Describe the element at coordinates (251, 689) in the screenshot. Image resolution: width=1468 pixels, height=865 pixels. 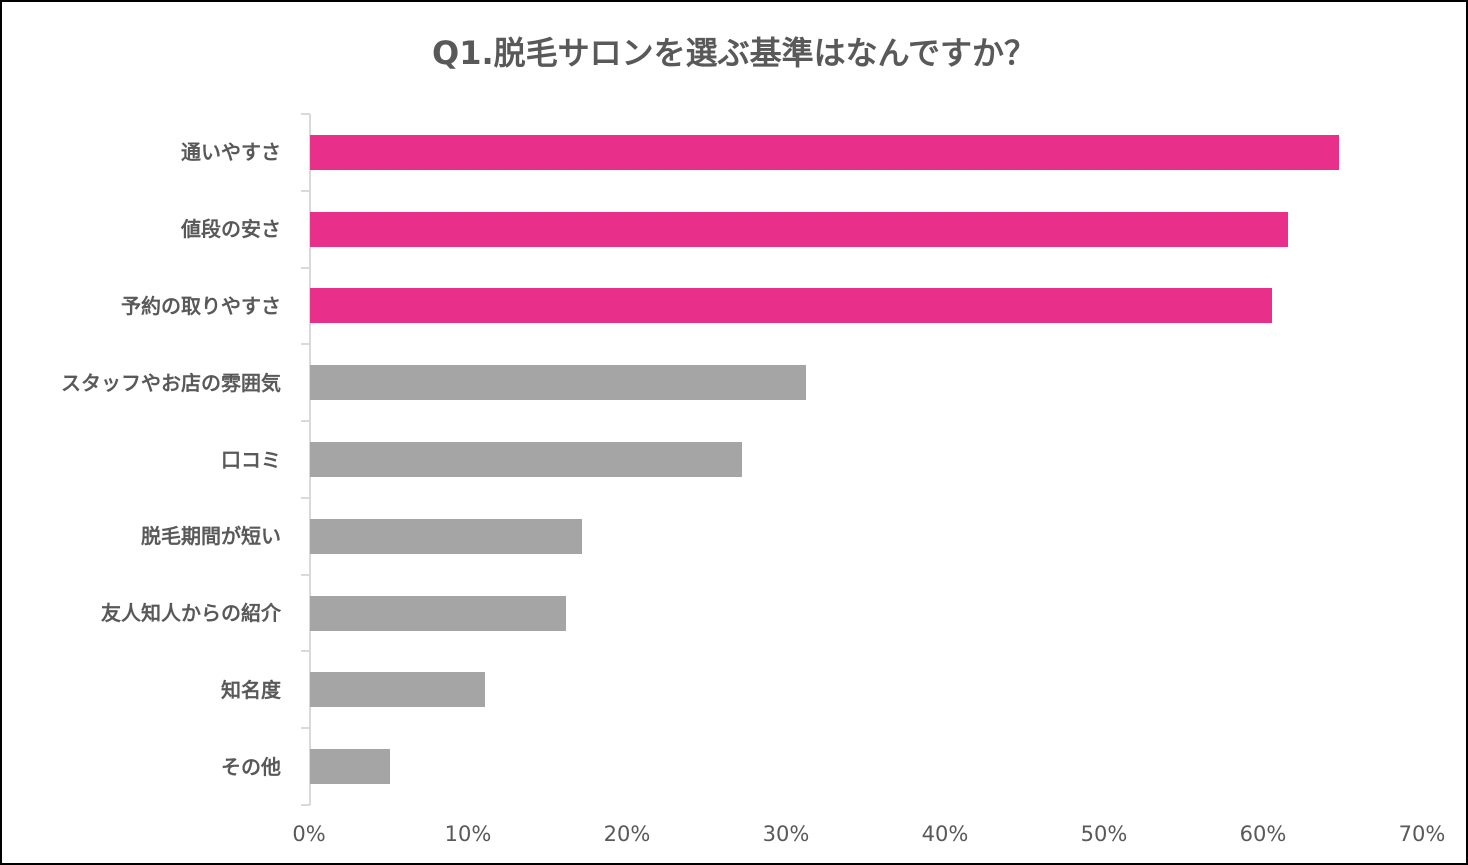
I see `category-label: 知名度` at that location.